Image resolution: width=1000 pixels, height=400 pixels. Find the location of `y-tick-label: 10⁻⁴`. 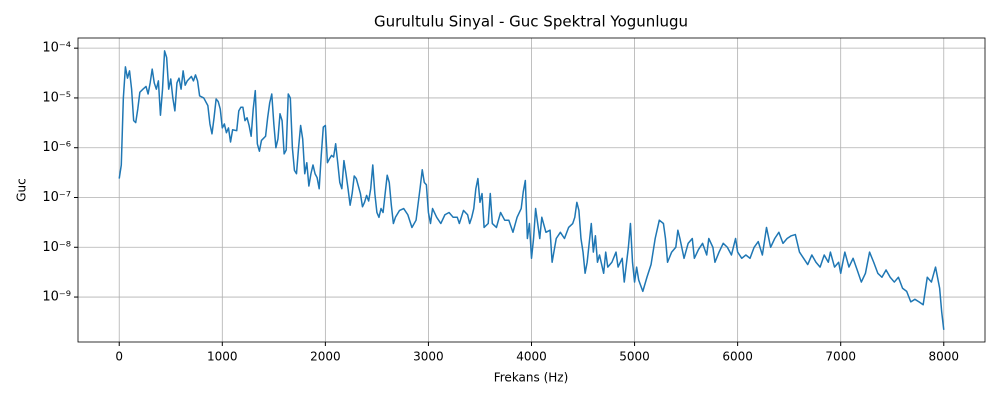

y-tick-label: 10⁻⁴ is located at coordinates (56, 48).